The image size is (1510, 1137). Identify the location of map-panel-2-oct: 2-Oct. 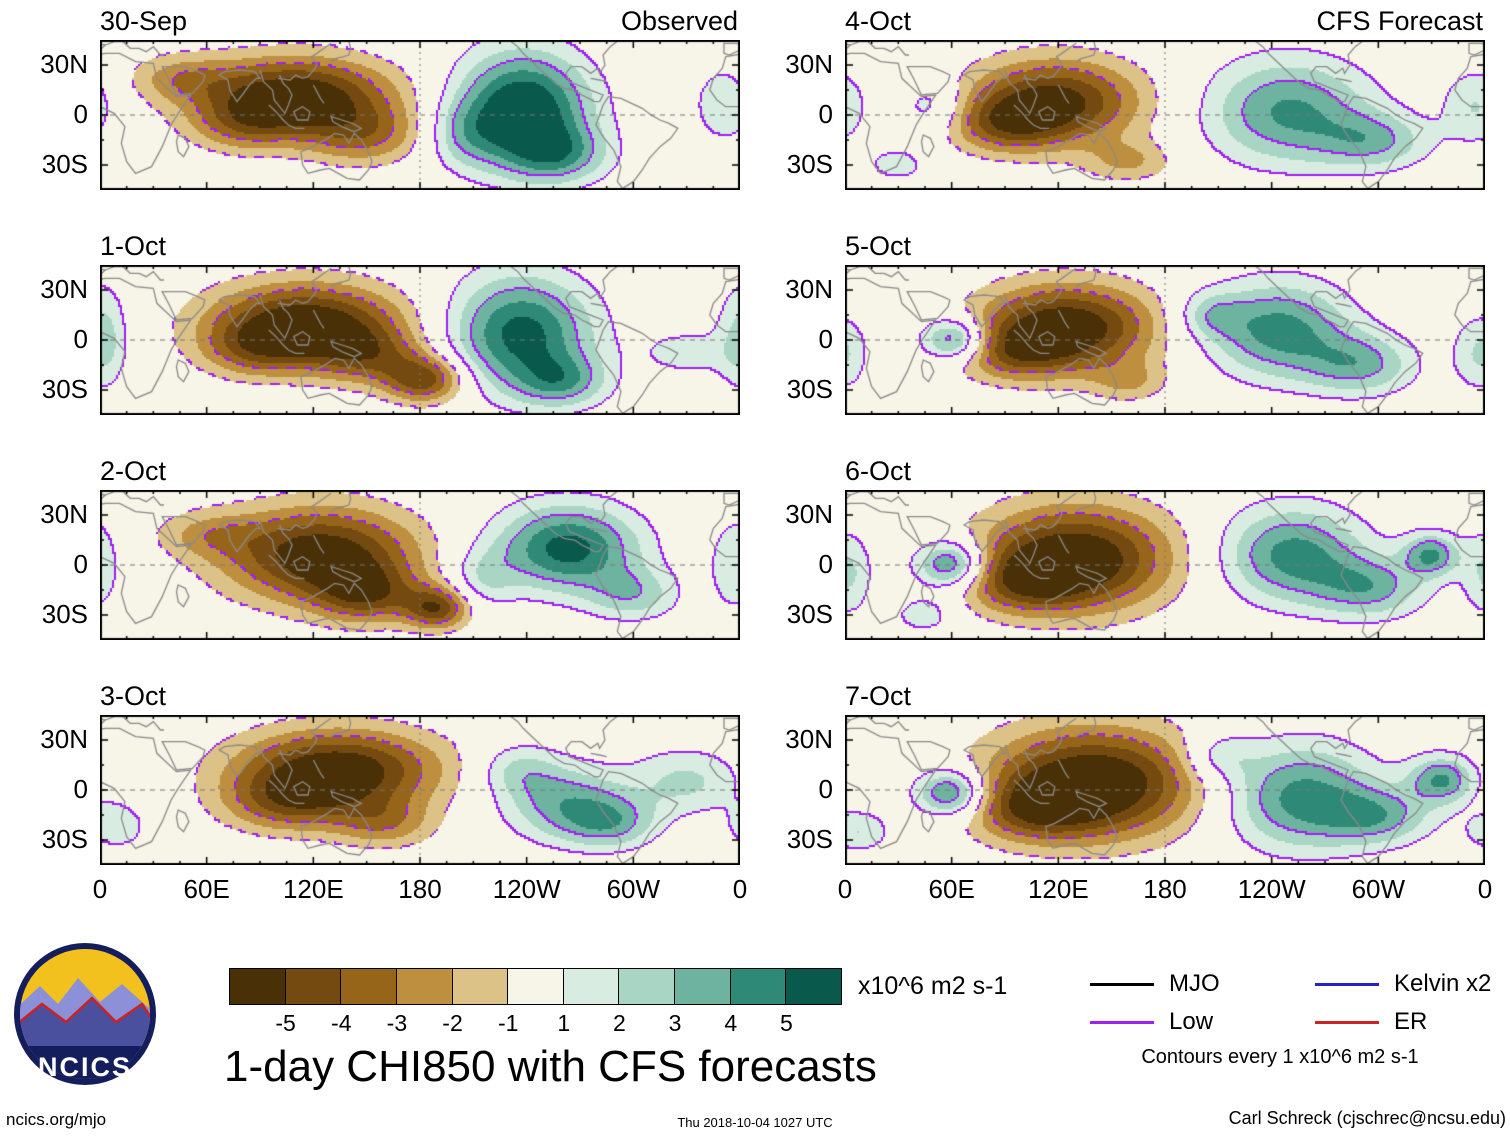
(420, 548).